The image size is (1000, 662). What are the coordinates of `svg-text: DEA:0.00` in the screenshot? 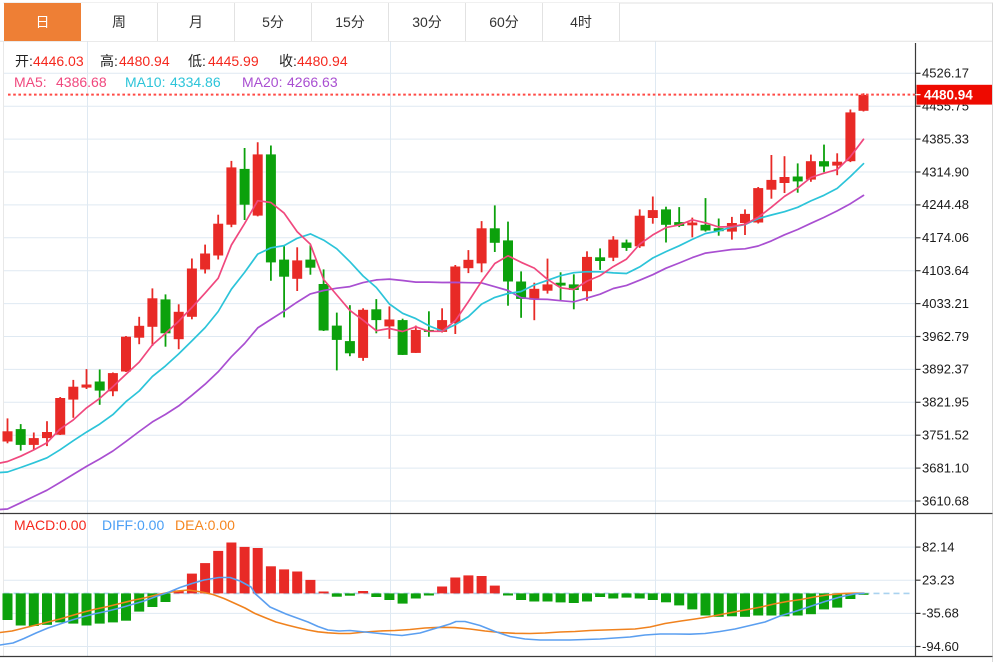 It's located at (205, 525).